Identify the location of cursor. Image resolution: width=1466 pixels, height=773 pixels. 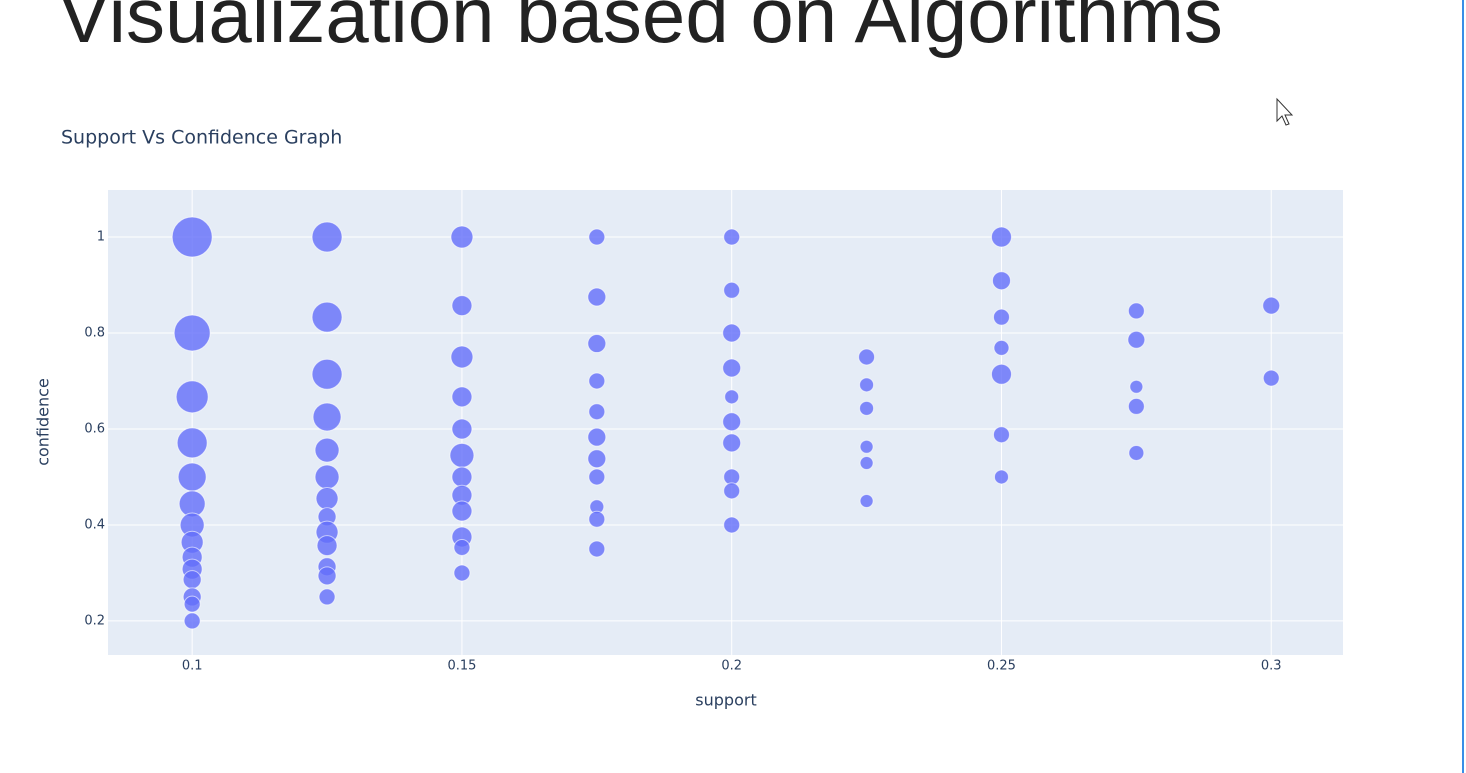
(1285, 111).